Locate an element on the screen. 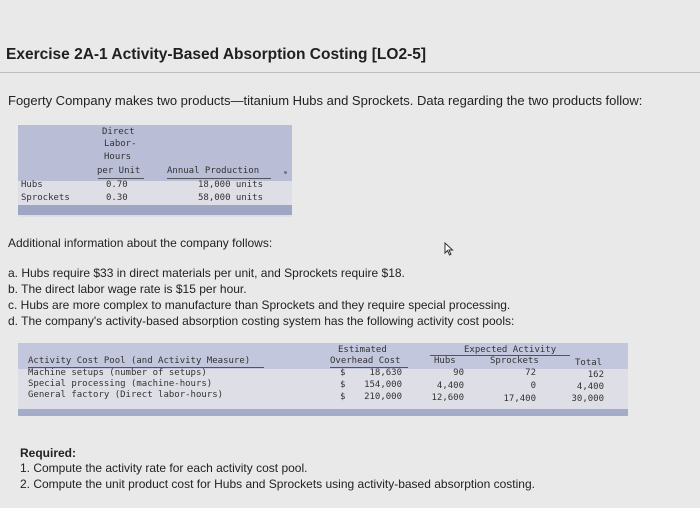  header-sprockets: Sprockets is located at coordinates (514, 361).